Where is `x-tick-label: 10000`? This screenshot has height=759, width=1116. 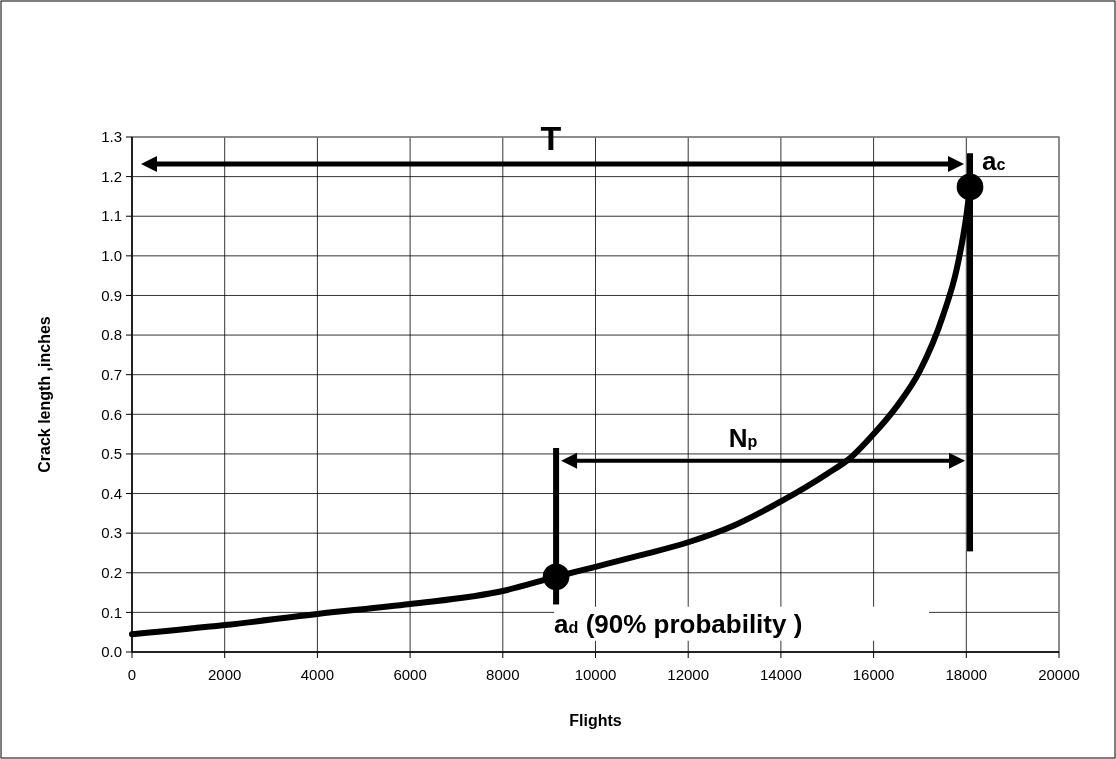
x-tick-label: 10000 is located at coordinates (595, 674).